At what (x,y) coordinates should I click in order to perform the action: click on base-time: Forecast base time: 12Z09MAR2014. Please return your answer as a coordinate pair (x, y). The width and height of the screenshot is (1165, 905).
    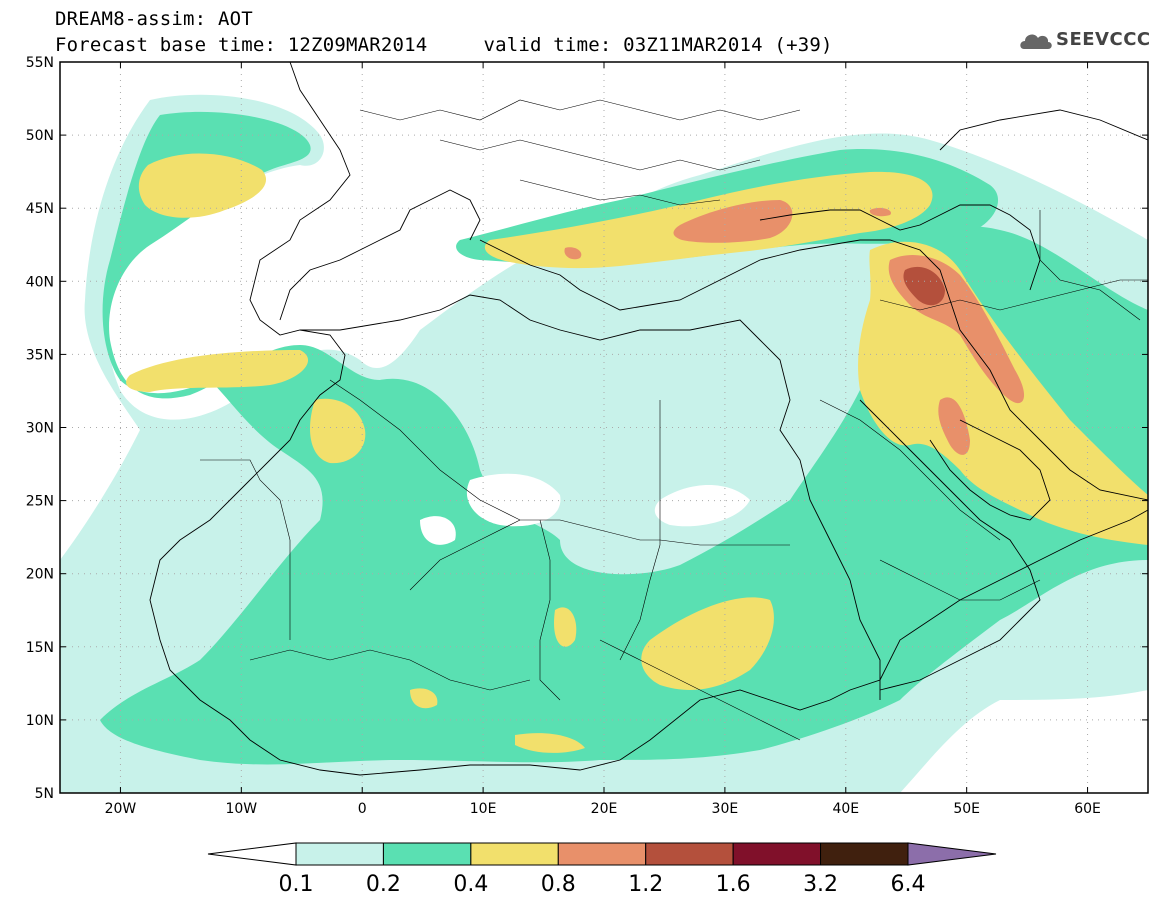
    Looking at the image, I should click on (241, 45).